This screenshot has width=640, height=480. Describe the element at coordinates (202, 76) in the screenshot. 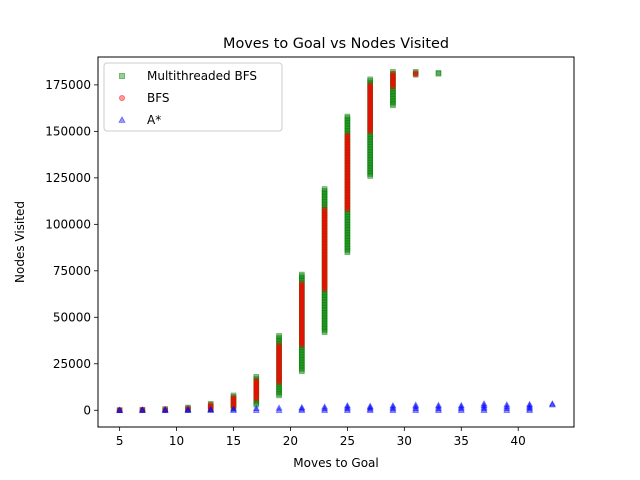

I see `legend-label-multithreaded-bfs: Multithreaded BFS` at that location.